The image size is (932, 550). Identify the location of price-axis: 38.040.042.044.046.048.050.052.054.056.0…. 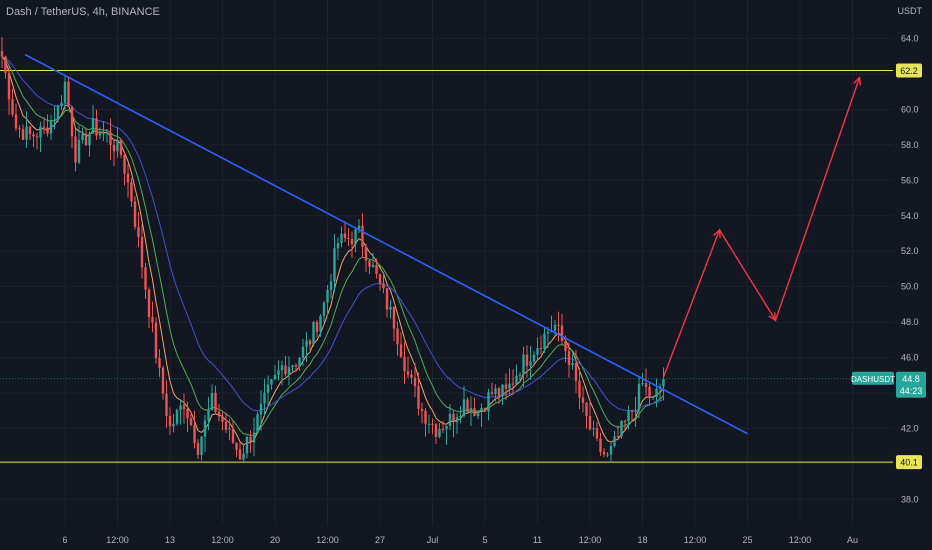
(910, 269).